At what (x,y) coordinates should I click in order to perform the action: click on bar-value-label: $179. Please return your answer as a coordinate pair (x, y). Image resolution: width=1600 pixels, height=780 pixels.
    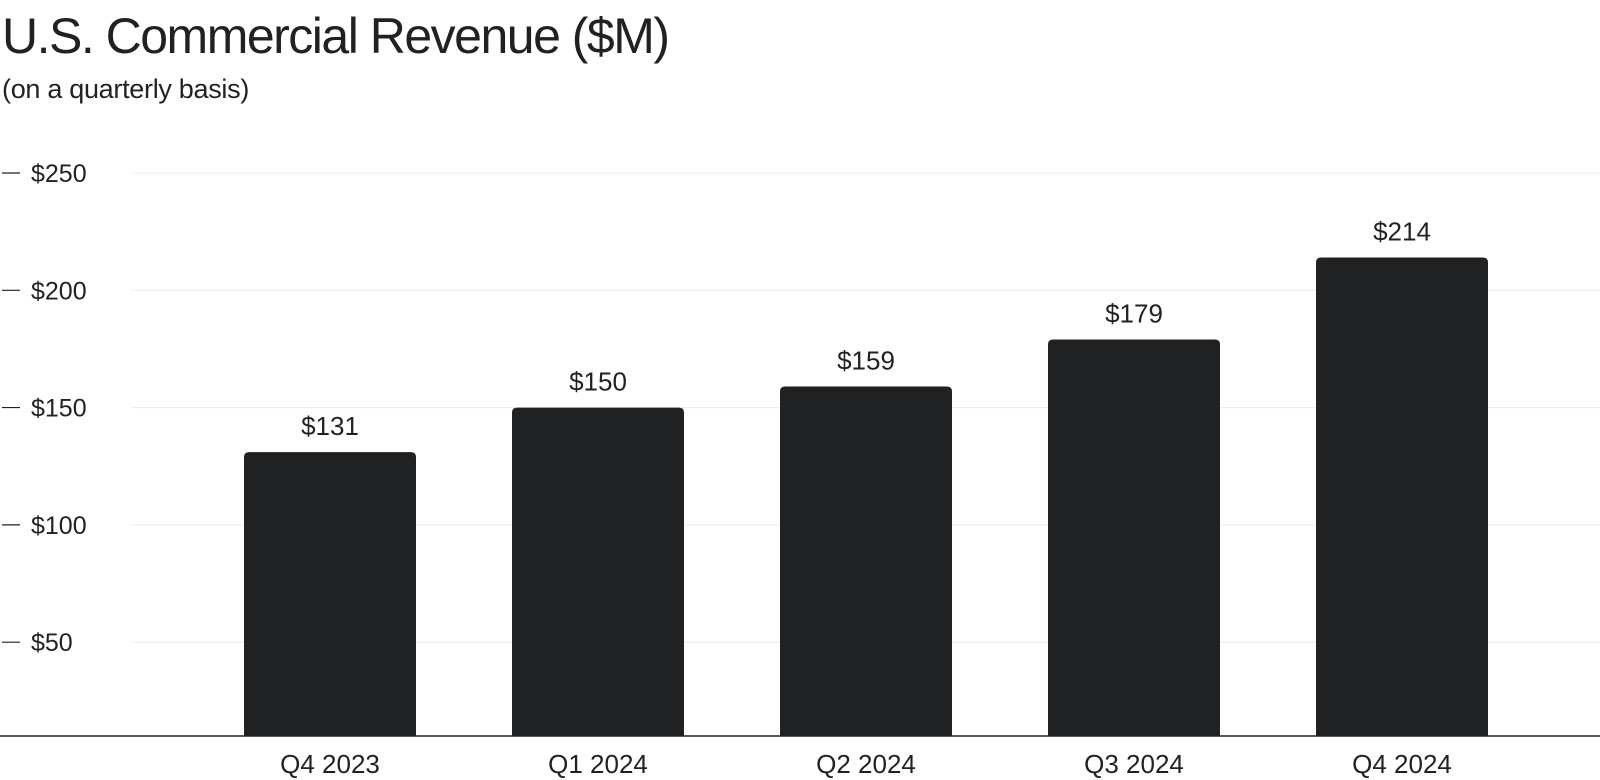
    Looking at the image, I should click on (1134, 314).